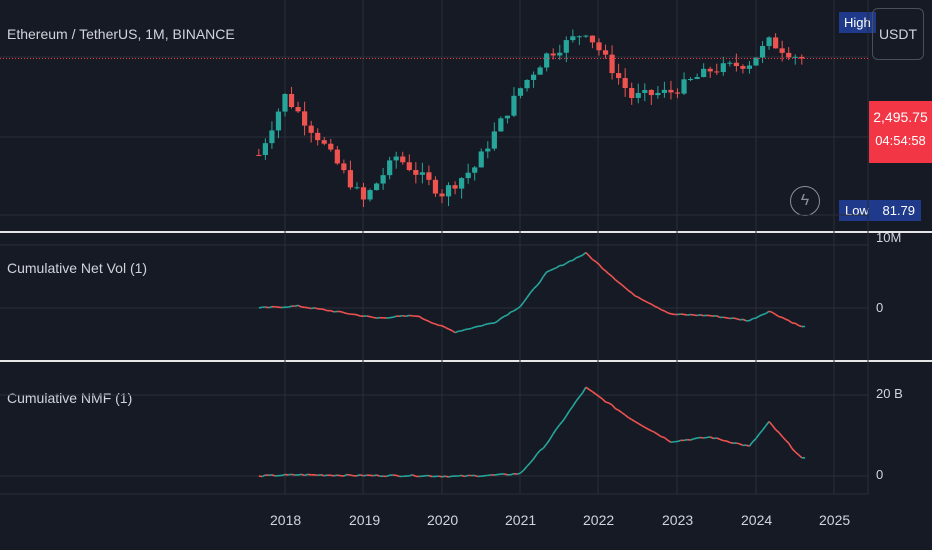 The height and width of the screenshot is (550, 932). I want to click on low-label: Low, so click(857, 210).